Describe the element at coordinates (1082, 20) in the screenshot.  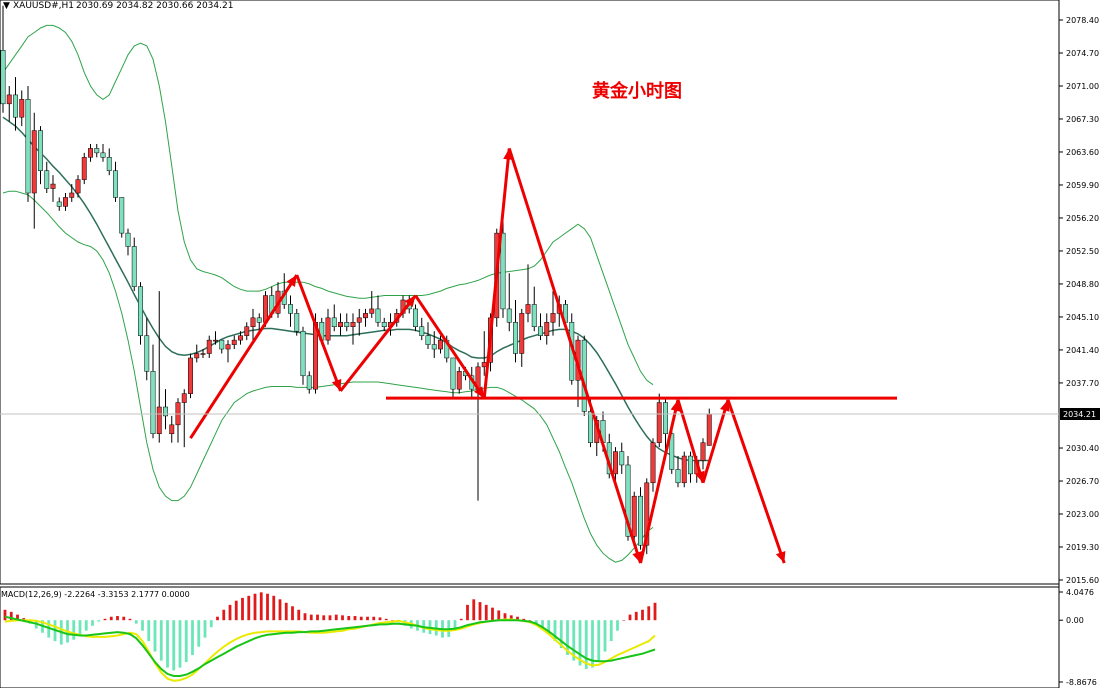
I see `price-tick-label: 2078.40` at that location.